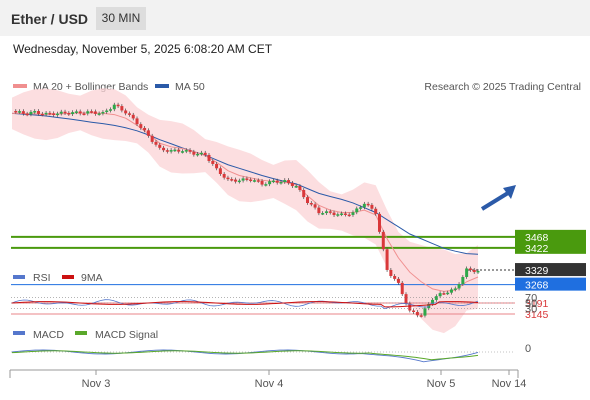  I want to click on forecast-arrow-head, so click(509, 192).